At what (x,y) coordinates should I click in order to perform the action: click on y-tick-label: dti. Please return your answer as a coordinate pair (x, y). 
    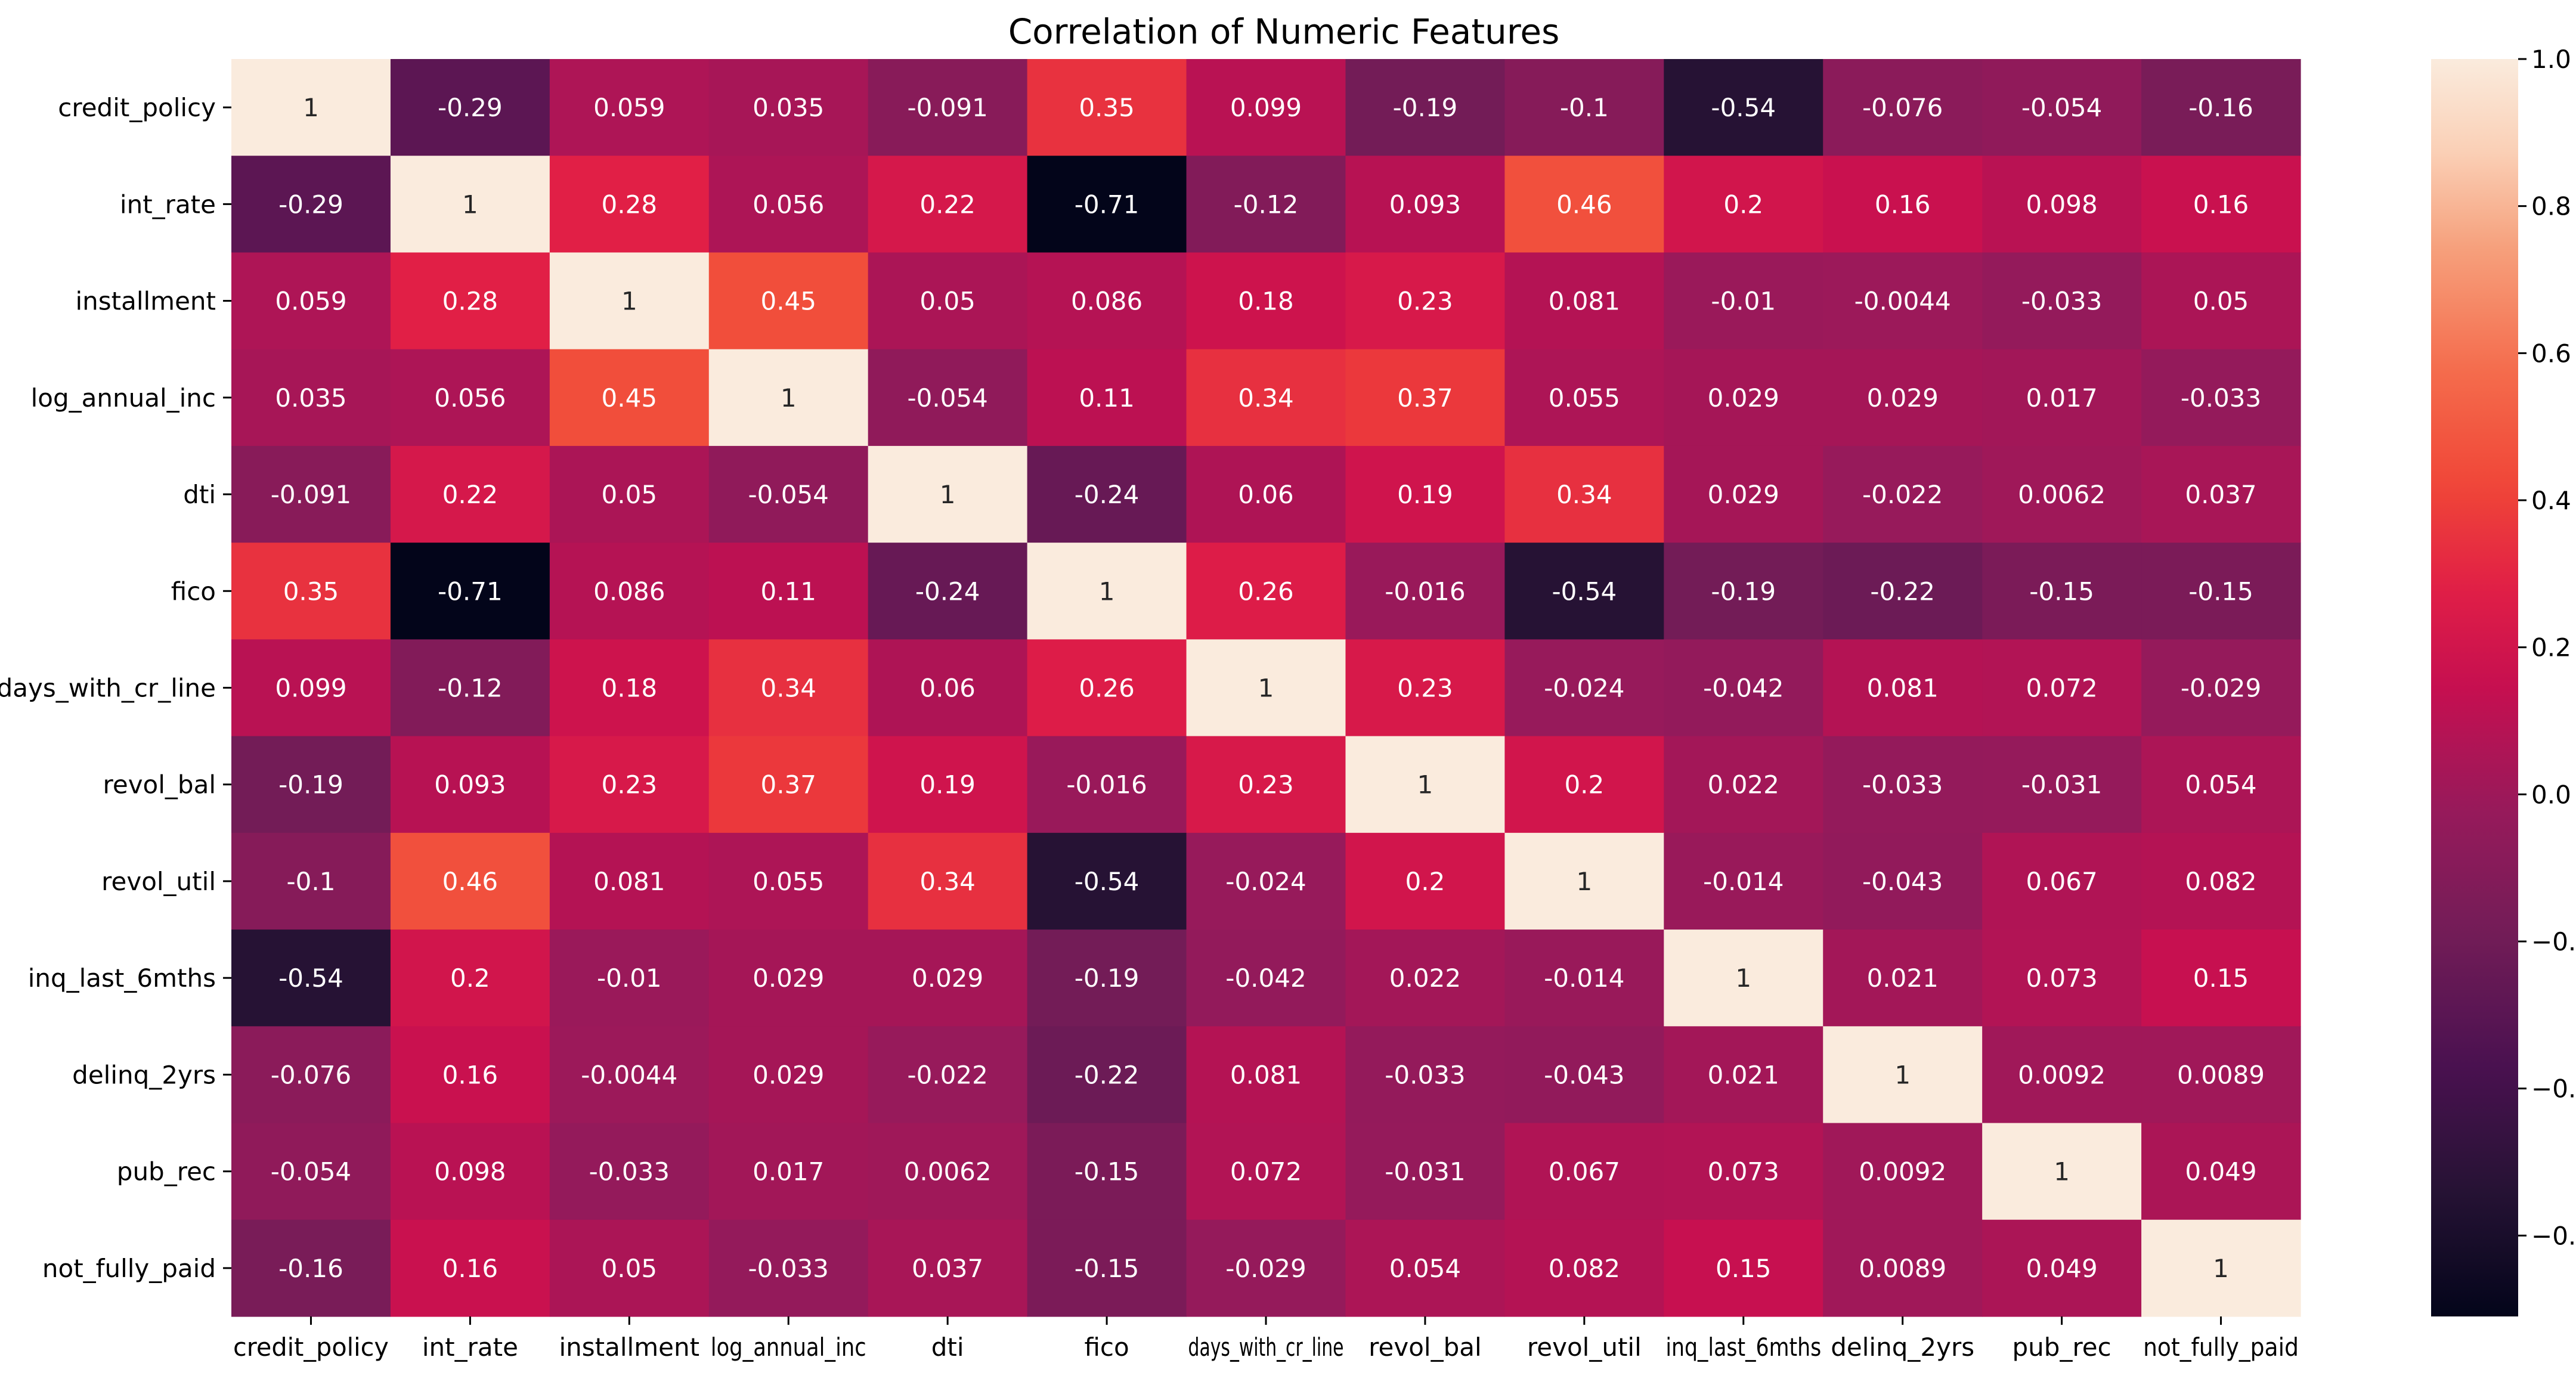
    Looking at the image, I should click on (200, 494).